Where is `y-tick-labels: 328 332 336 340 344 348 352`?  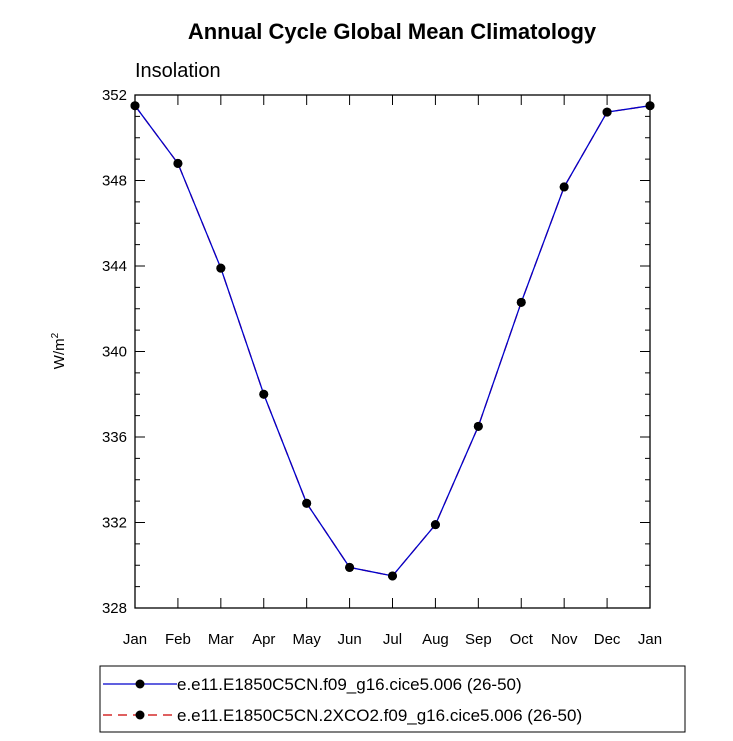
y-tick-labels: 328 332 336 340 344 348 352 is located at coordinates (114, 352).